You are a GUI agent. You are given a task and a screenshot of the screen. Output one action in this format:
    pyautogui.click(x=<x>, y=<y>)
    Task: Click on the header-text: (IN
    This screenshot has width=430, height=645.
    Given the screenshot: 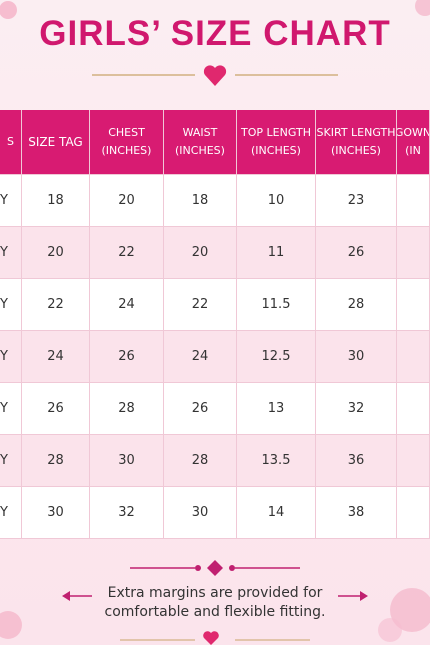 What is the action you would take?
    pyautogui.click(x=413, y=150)
    